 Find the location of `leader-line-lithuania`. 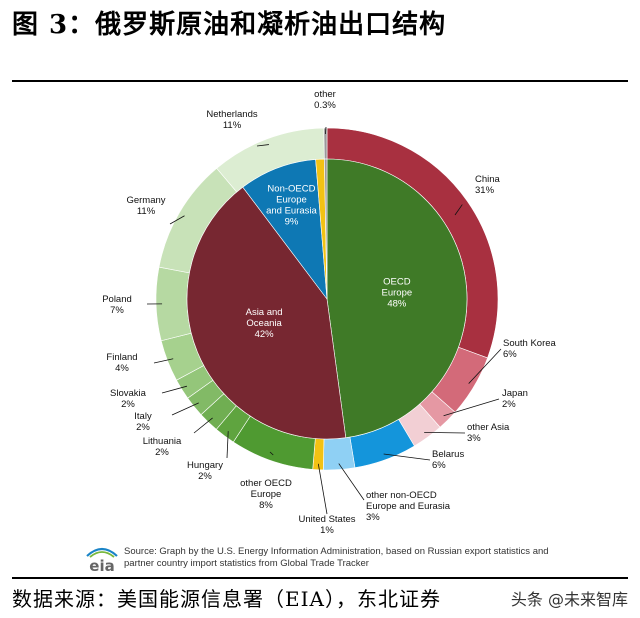

leader-line-lithuania is located at coordinates (203, 425).